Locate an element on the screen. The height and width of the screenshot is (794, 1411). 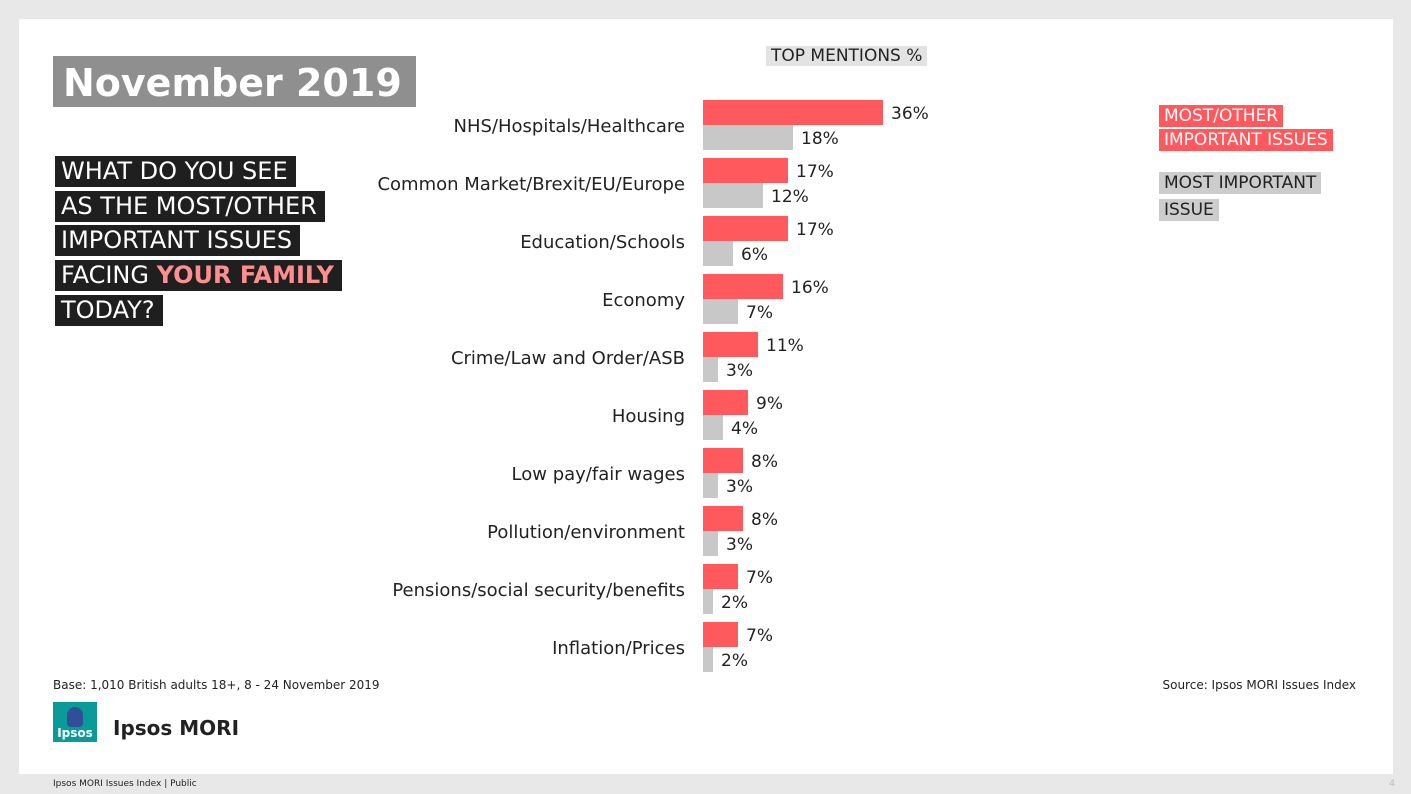
value-label-most-important: 18% is located at coordinates (820, 139).